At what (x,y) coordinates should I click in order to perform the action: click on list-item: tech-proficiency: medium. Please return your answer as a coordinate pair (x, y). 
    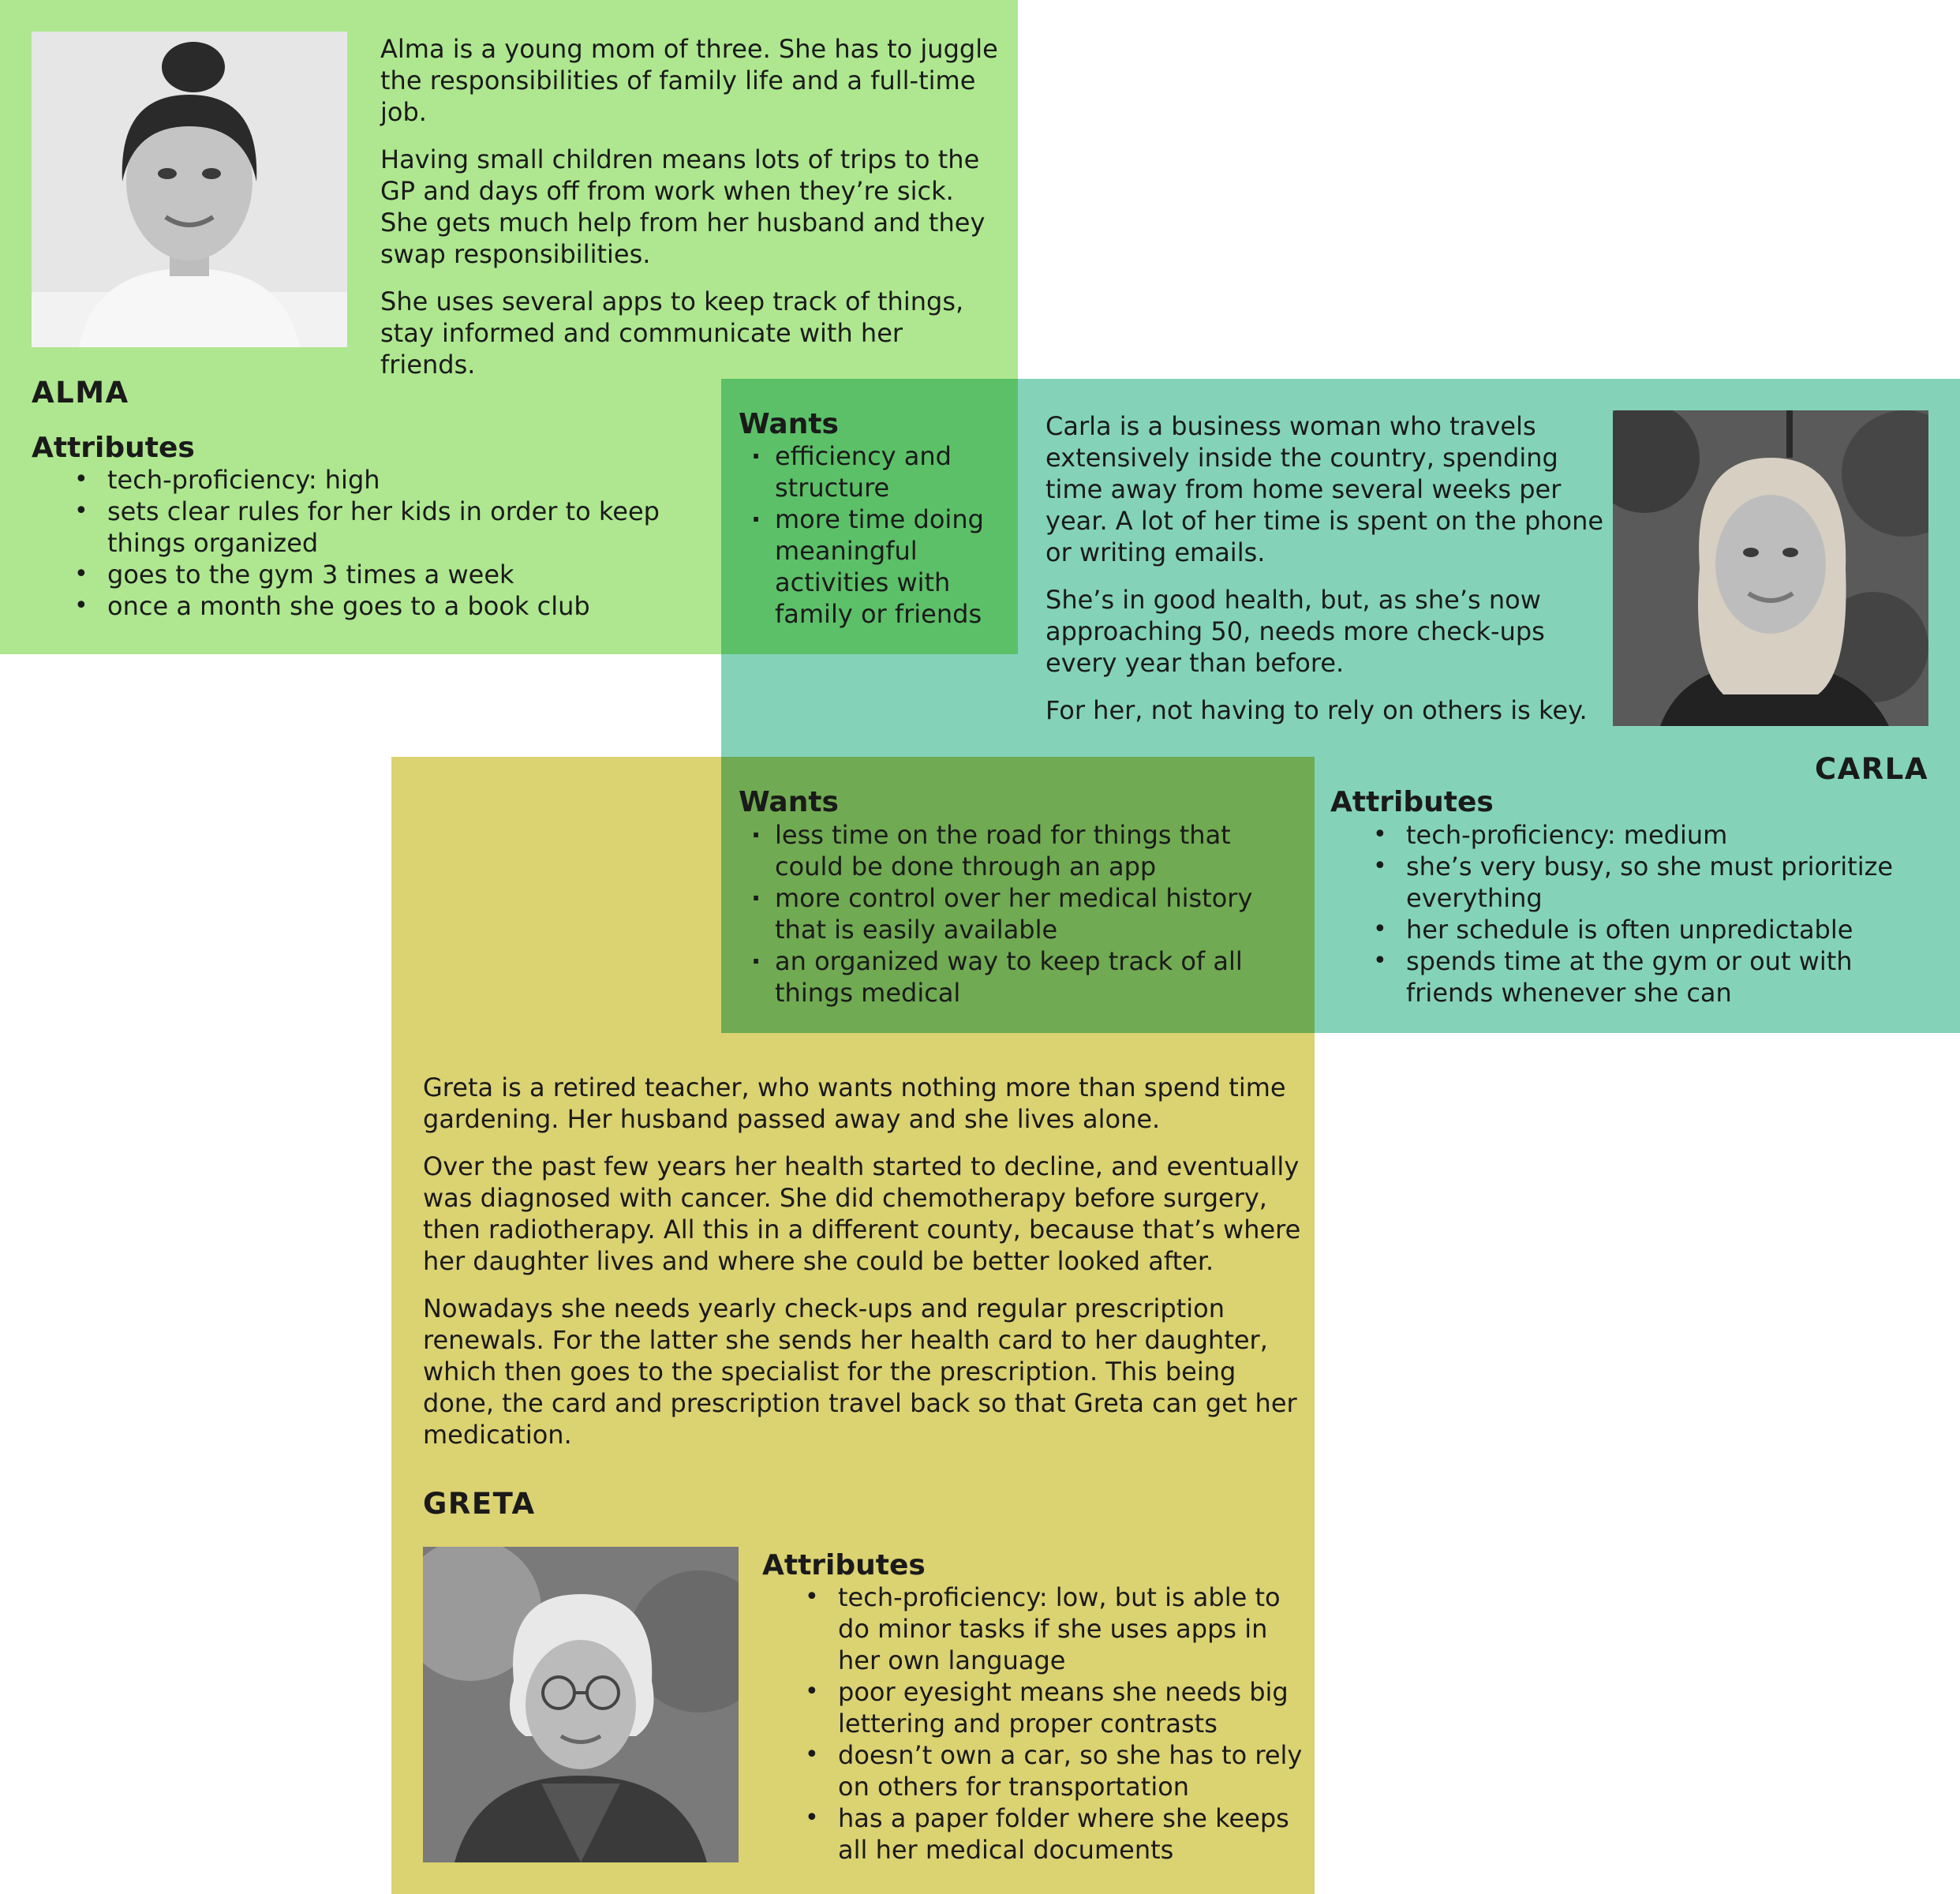
    Looking at the image, I should click on (1638, 835).